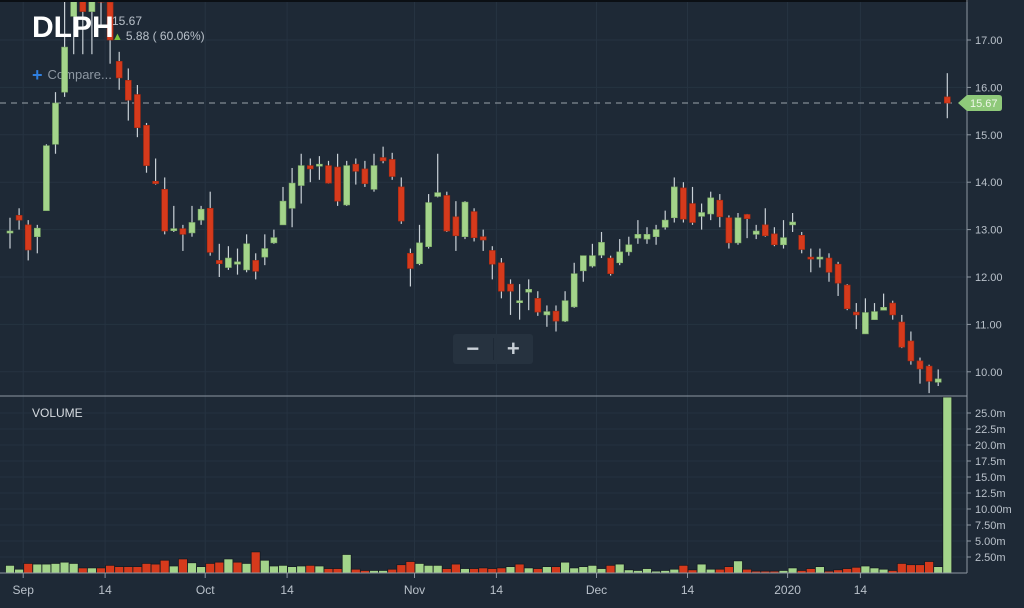 This screenshot has width=1024, height=608. What do you see at coordinates (57, 413) in the screenshot?
I see `volume-pane-label: VOLUME` at bounding box center [57, 413].